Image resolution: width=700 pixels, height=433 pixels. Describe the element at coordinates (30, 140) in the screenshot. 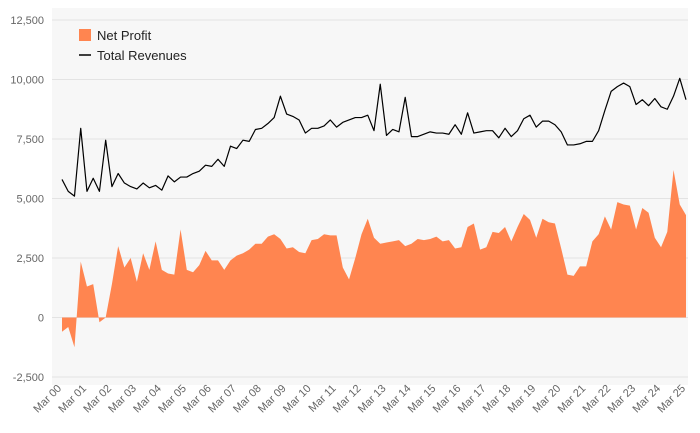

I see `y-tick-label: 7,500` at that location.